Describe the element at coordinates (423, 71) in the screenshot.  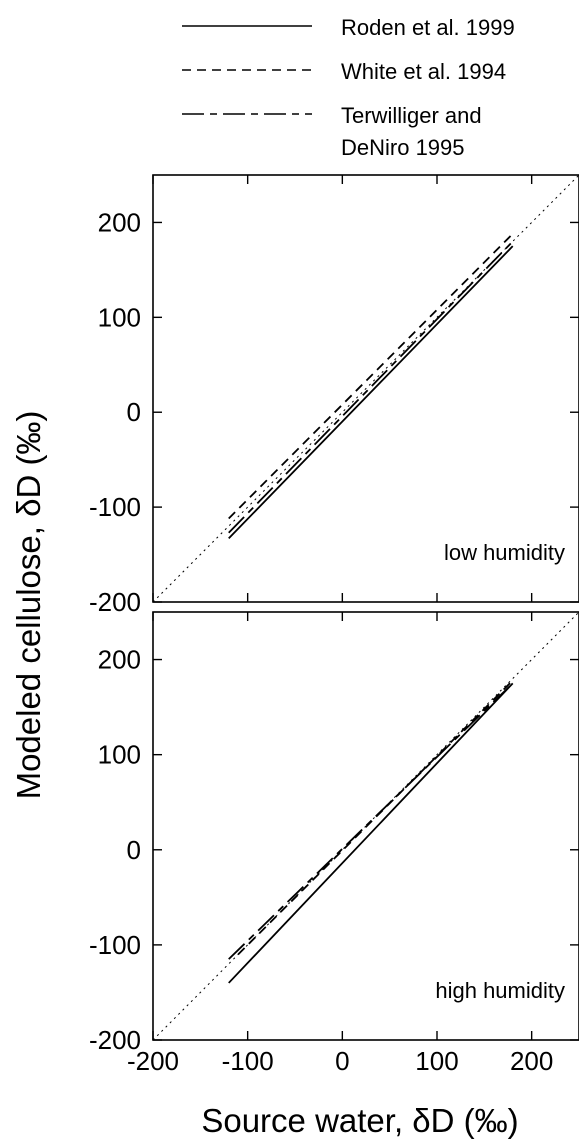
I see `legend-label: White et al. 1994` at that location.